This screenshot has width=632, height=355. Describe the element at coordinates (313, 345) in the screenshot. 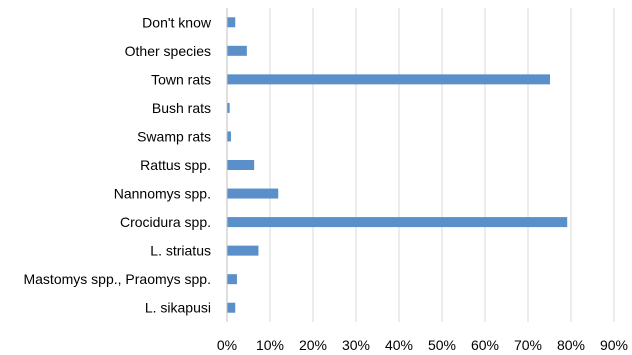

I see `x-tick-label: 20%` at that location.